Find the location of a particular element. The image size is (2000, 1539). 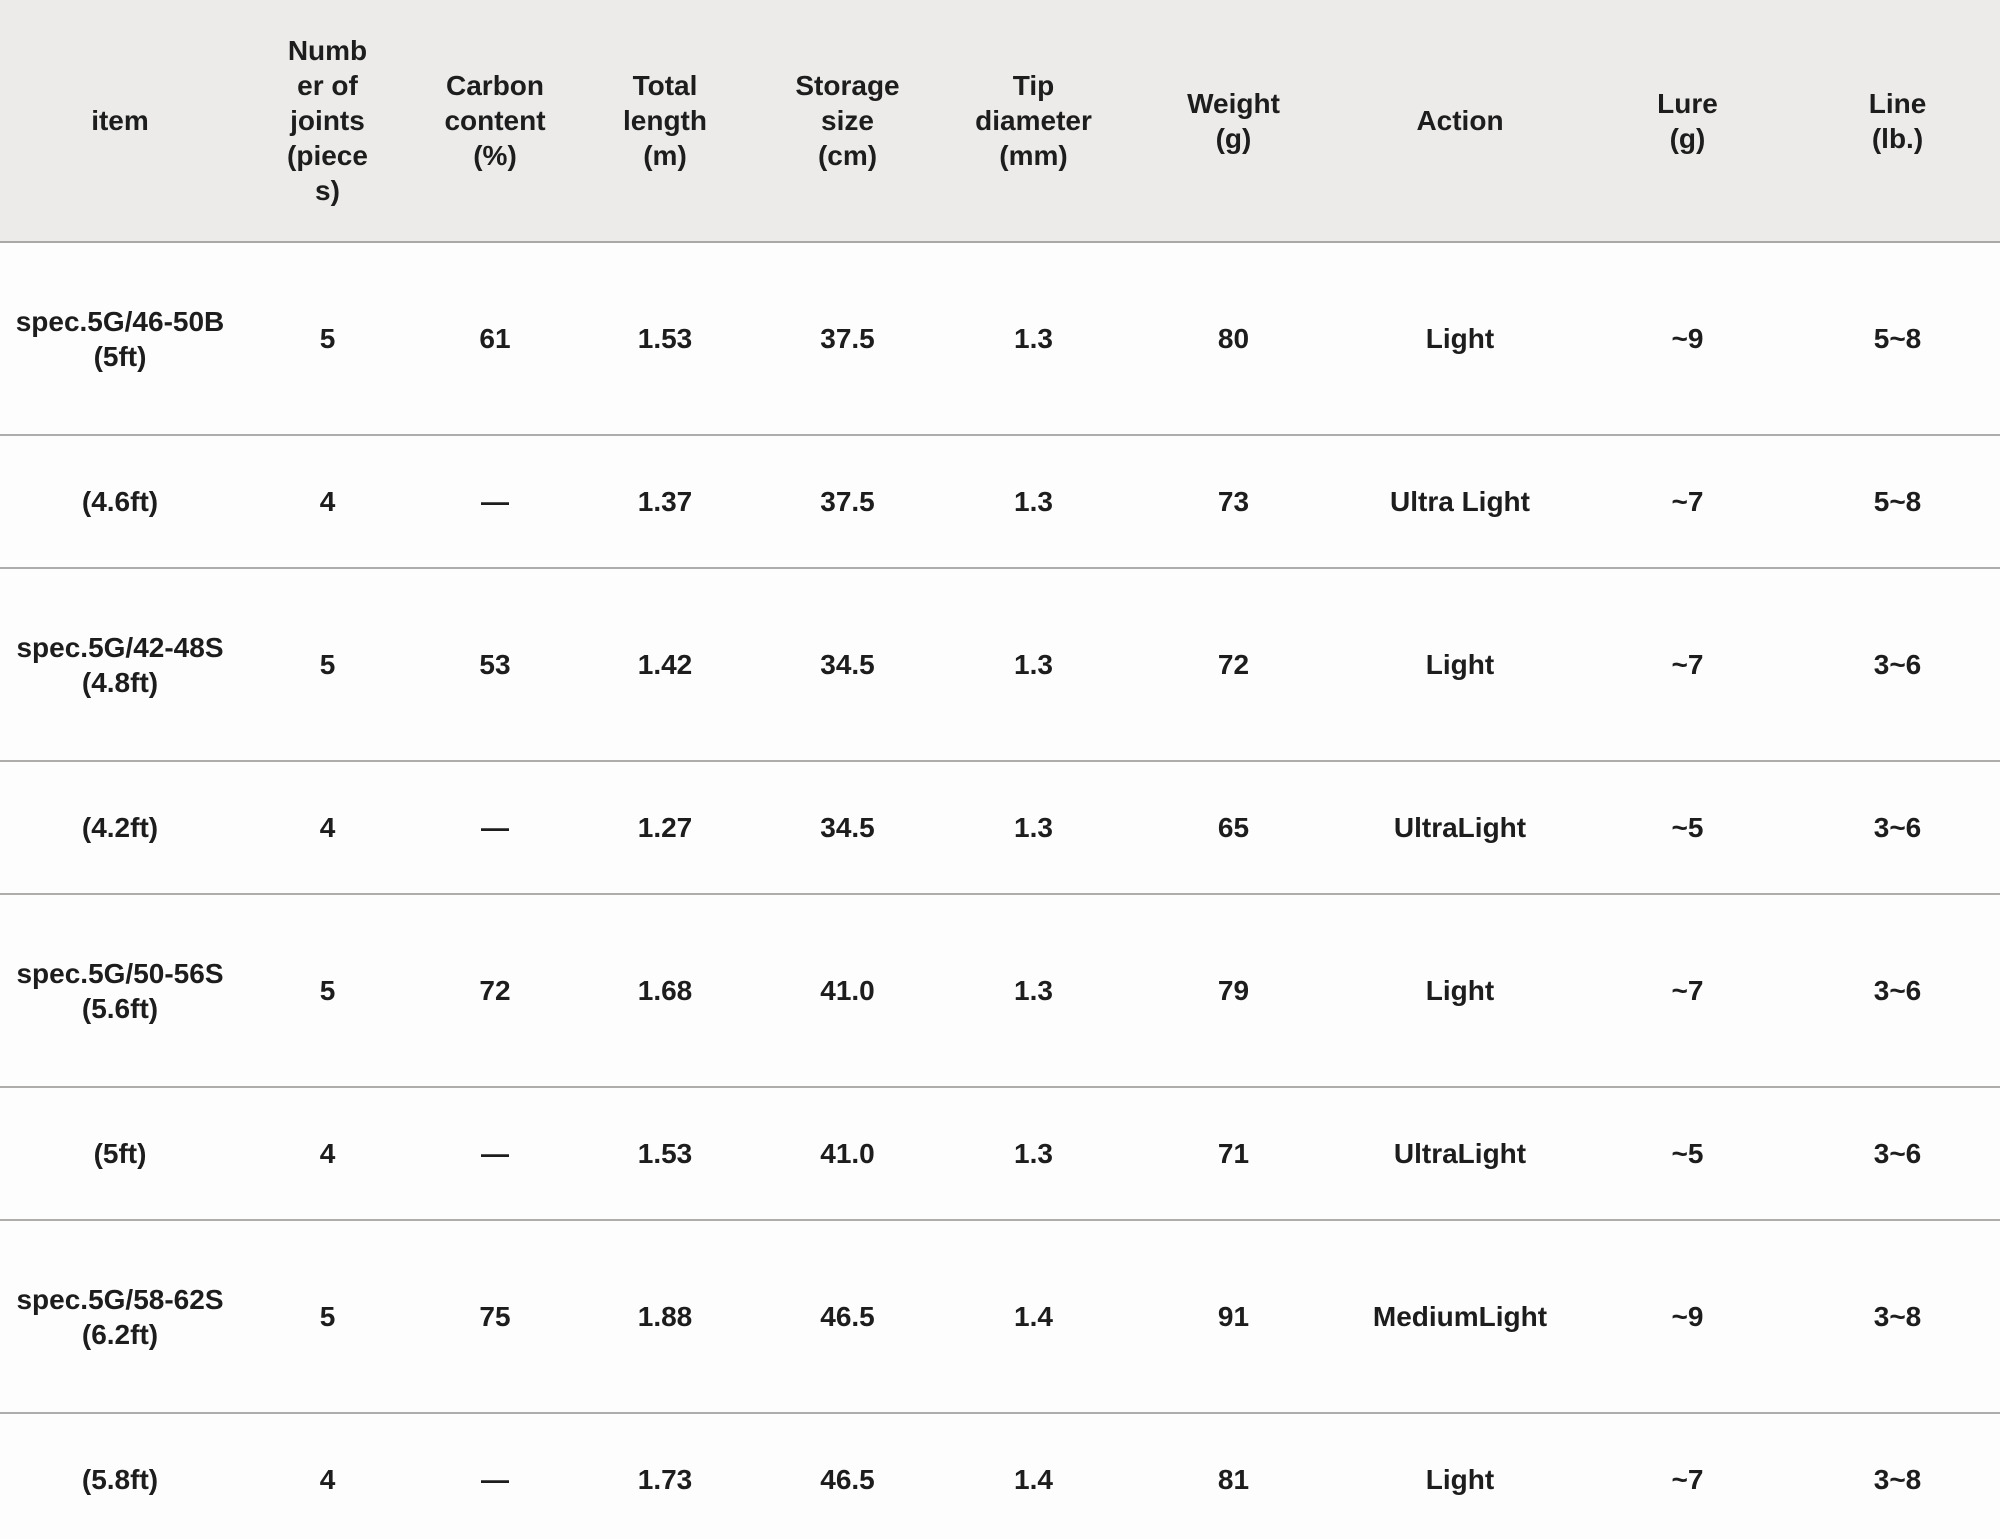

column-header-weight: Weight (g) is located at coordinates (1233, 121).